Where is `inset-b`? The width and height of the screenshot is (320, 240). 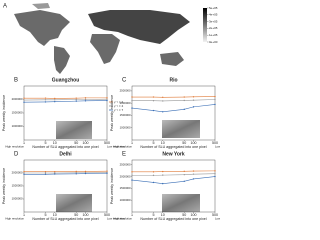 inset-b is located at coordinates (74, 130).